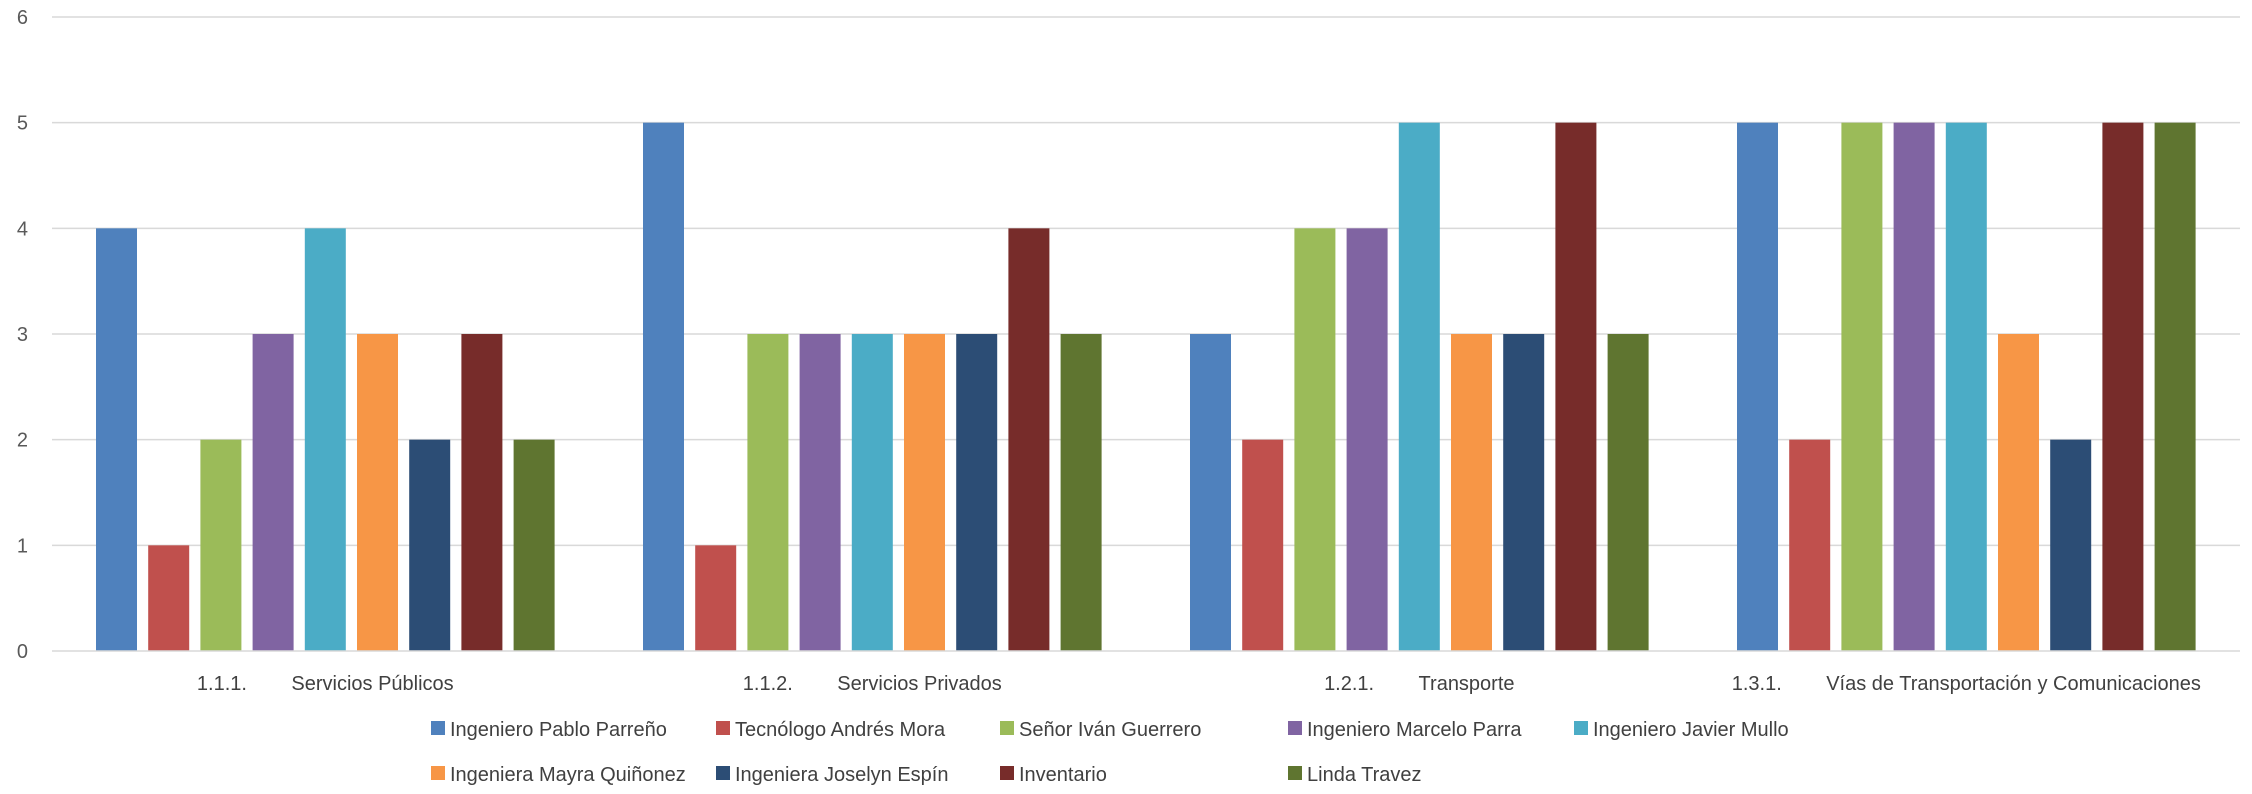 The width and height of the screenshot is (2252, 794). I want to click on y-tick-label: 4, so click(22, 229).